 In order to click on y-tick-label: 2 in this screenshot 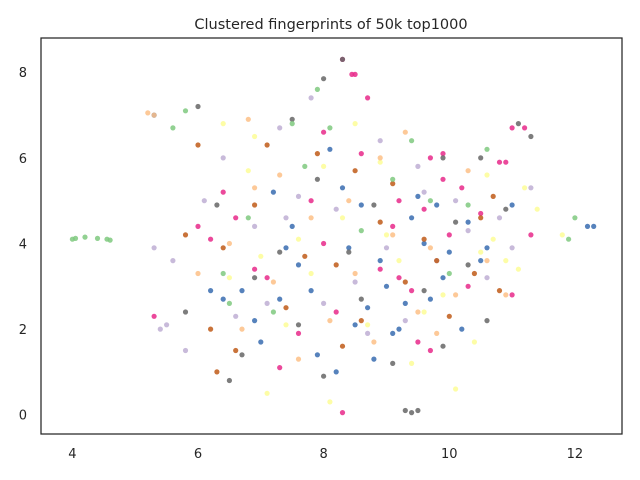, I will do `click(23, 330)`.